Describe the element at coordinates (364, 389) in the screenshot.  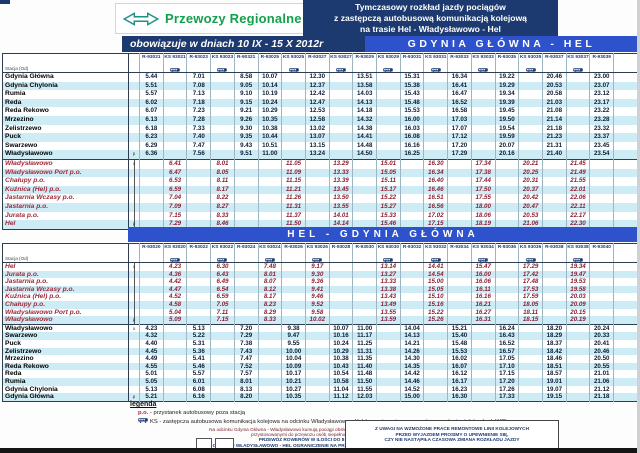
I see `time-cell: 11.55` at that location.